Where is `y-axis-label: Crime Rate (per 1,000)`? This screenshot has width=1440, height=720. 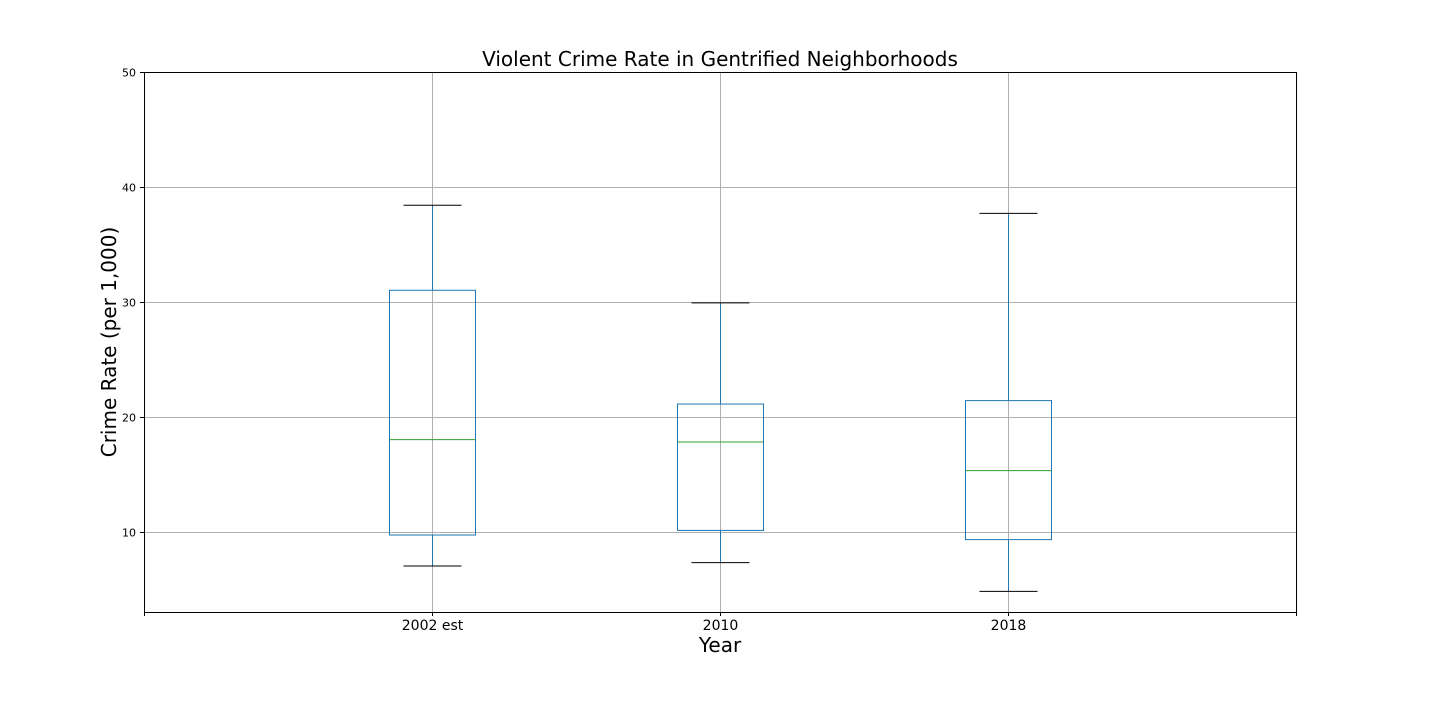 y-axis-label: Crime Rate (per 1,000) is located at coordinates (109, 342).